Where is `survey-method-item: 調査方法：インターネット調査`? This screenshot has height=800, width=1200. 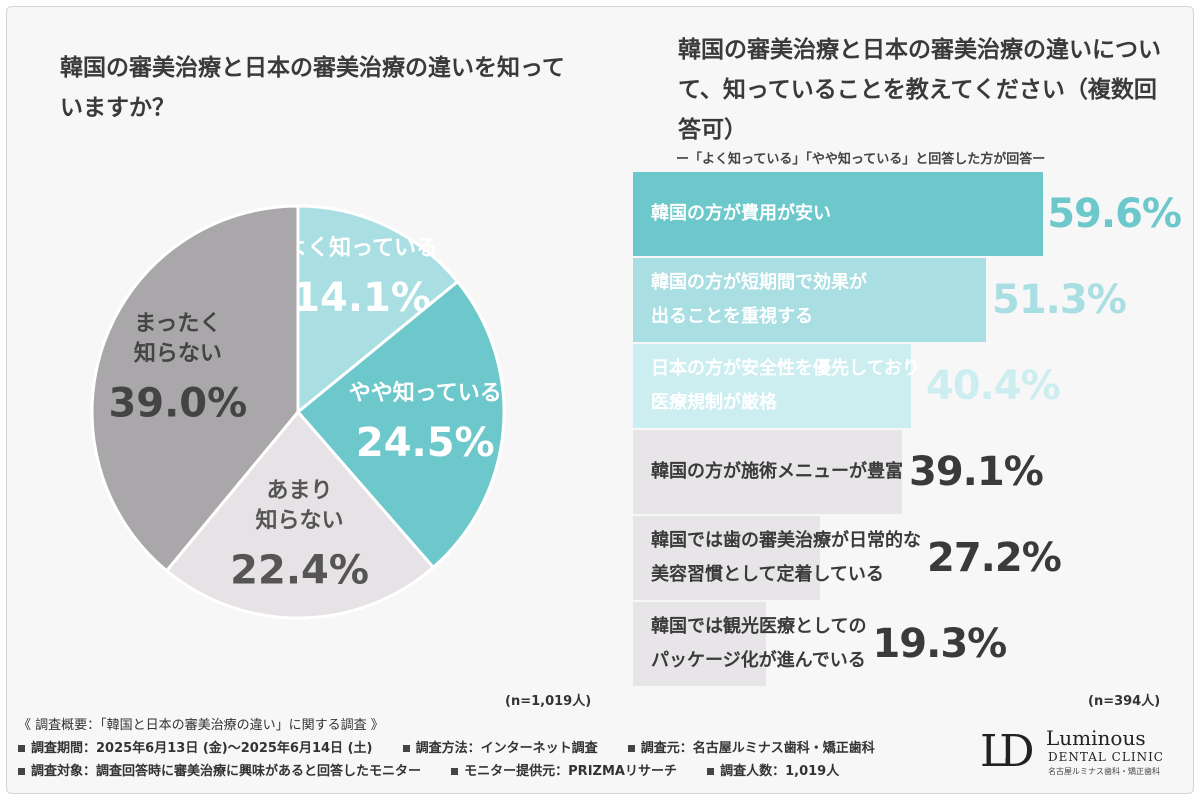 survey-method-item: 調査方法：インターネット調査 is located at coordinates (500, 748).